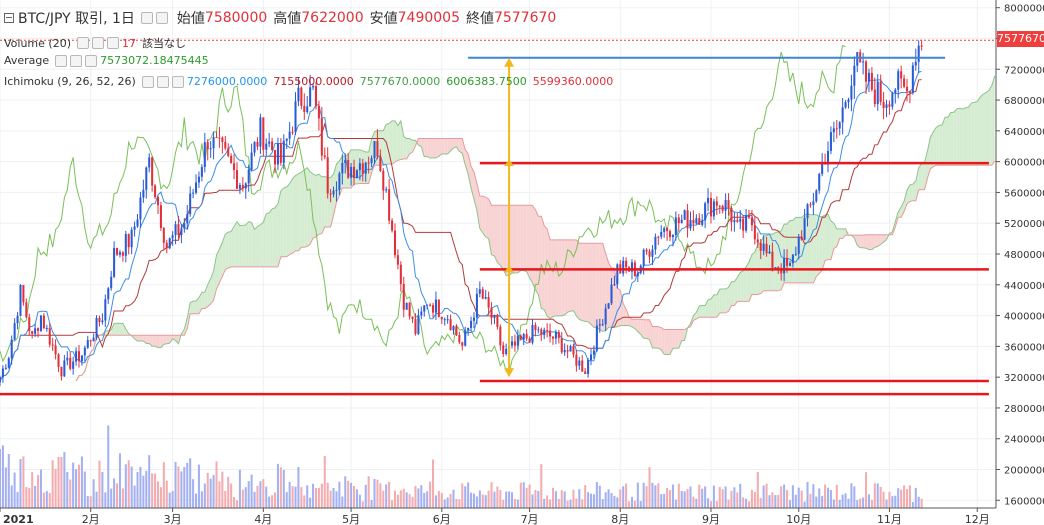 The image size is (1044, 525). Describe the element at coordinates (1024, 132) in the screenshot. I see `price-tick-label: 6400000` at that location.